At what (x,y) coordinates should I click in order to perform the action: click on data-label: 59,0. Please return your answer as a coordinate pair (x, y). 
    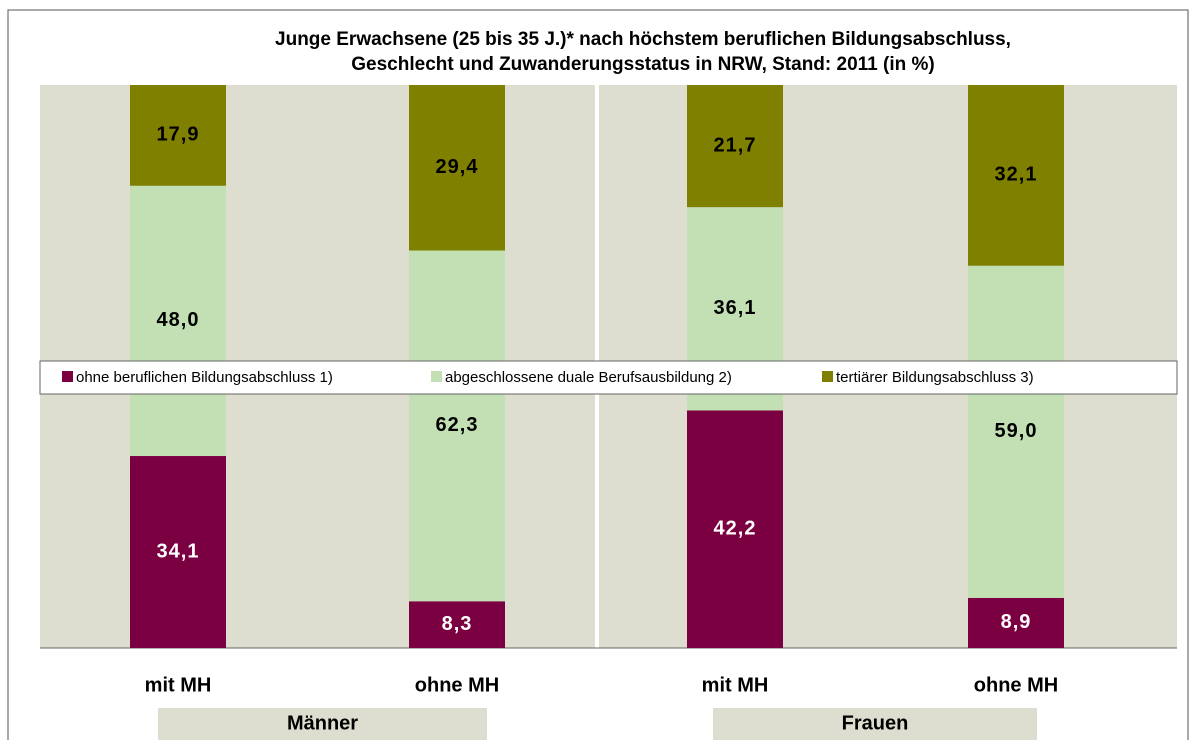
    Looking at the image, I should click on (1016, 431).